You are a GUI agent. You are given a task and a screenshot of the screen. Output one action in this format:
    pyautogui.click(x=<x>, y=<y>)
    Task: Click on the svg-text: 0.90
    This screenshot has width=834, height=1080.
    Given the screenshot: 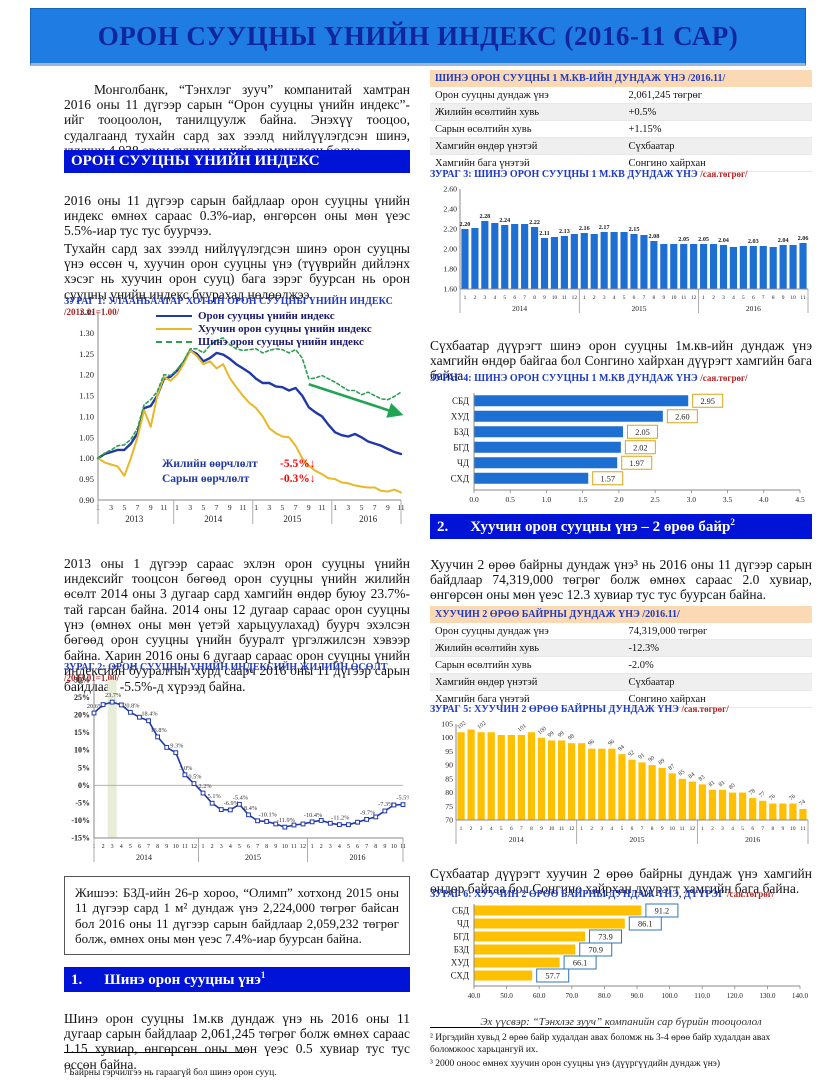 What is the action you would take?
    pyautogui.click(x=86, y=500)
    